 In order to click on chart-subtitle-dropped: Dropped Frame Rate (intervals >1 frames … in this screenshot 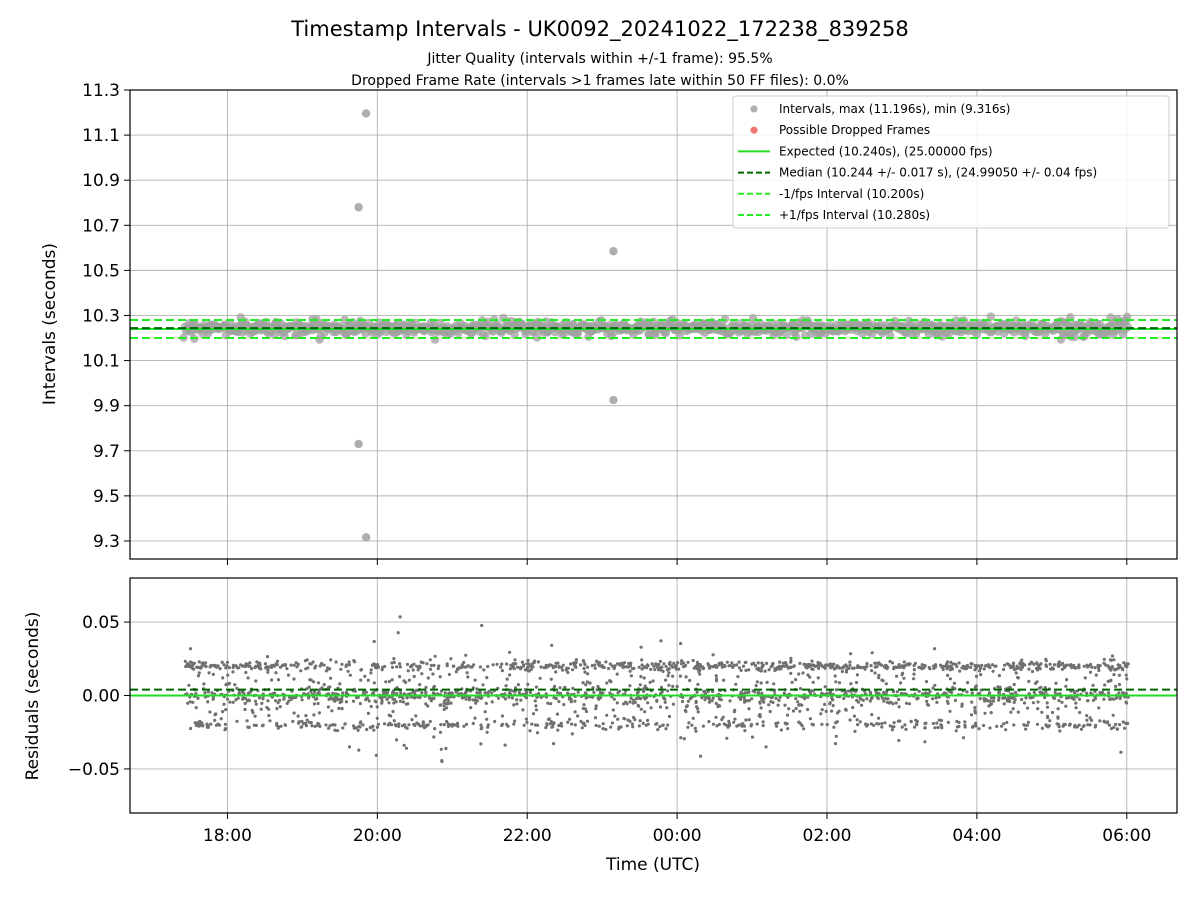, I will do `click(600, 81)`.